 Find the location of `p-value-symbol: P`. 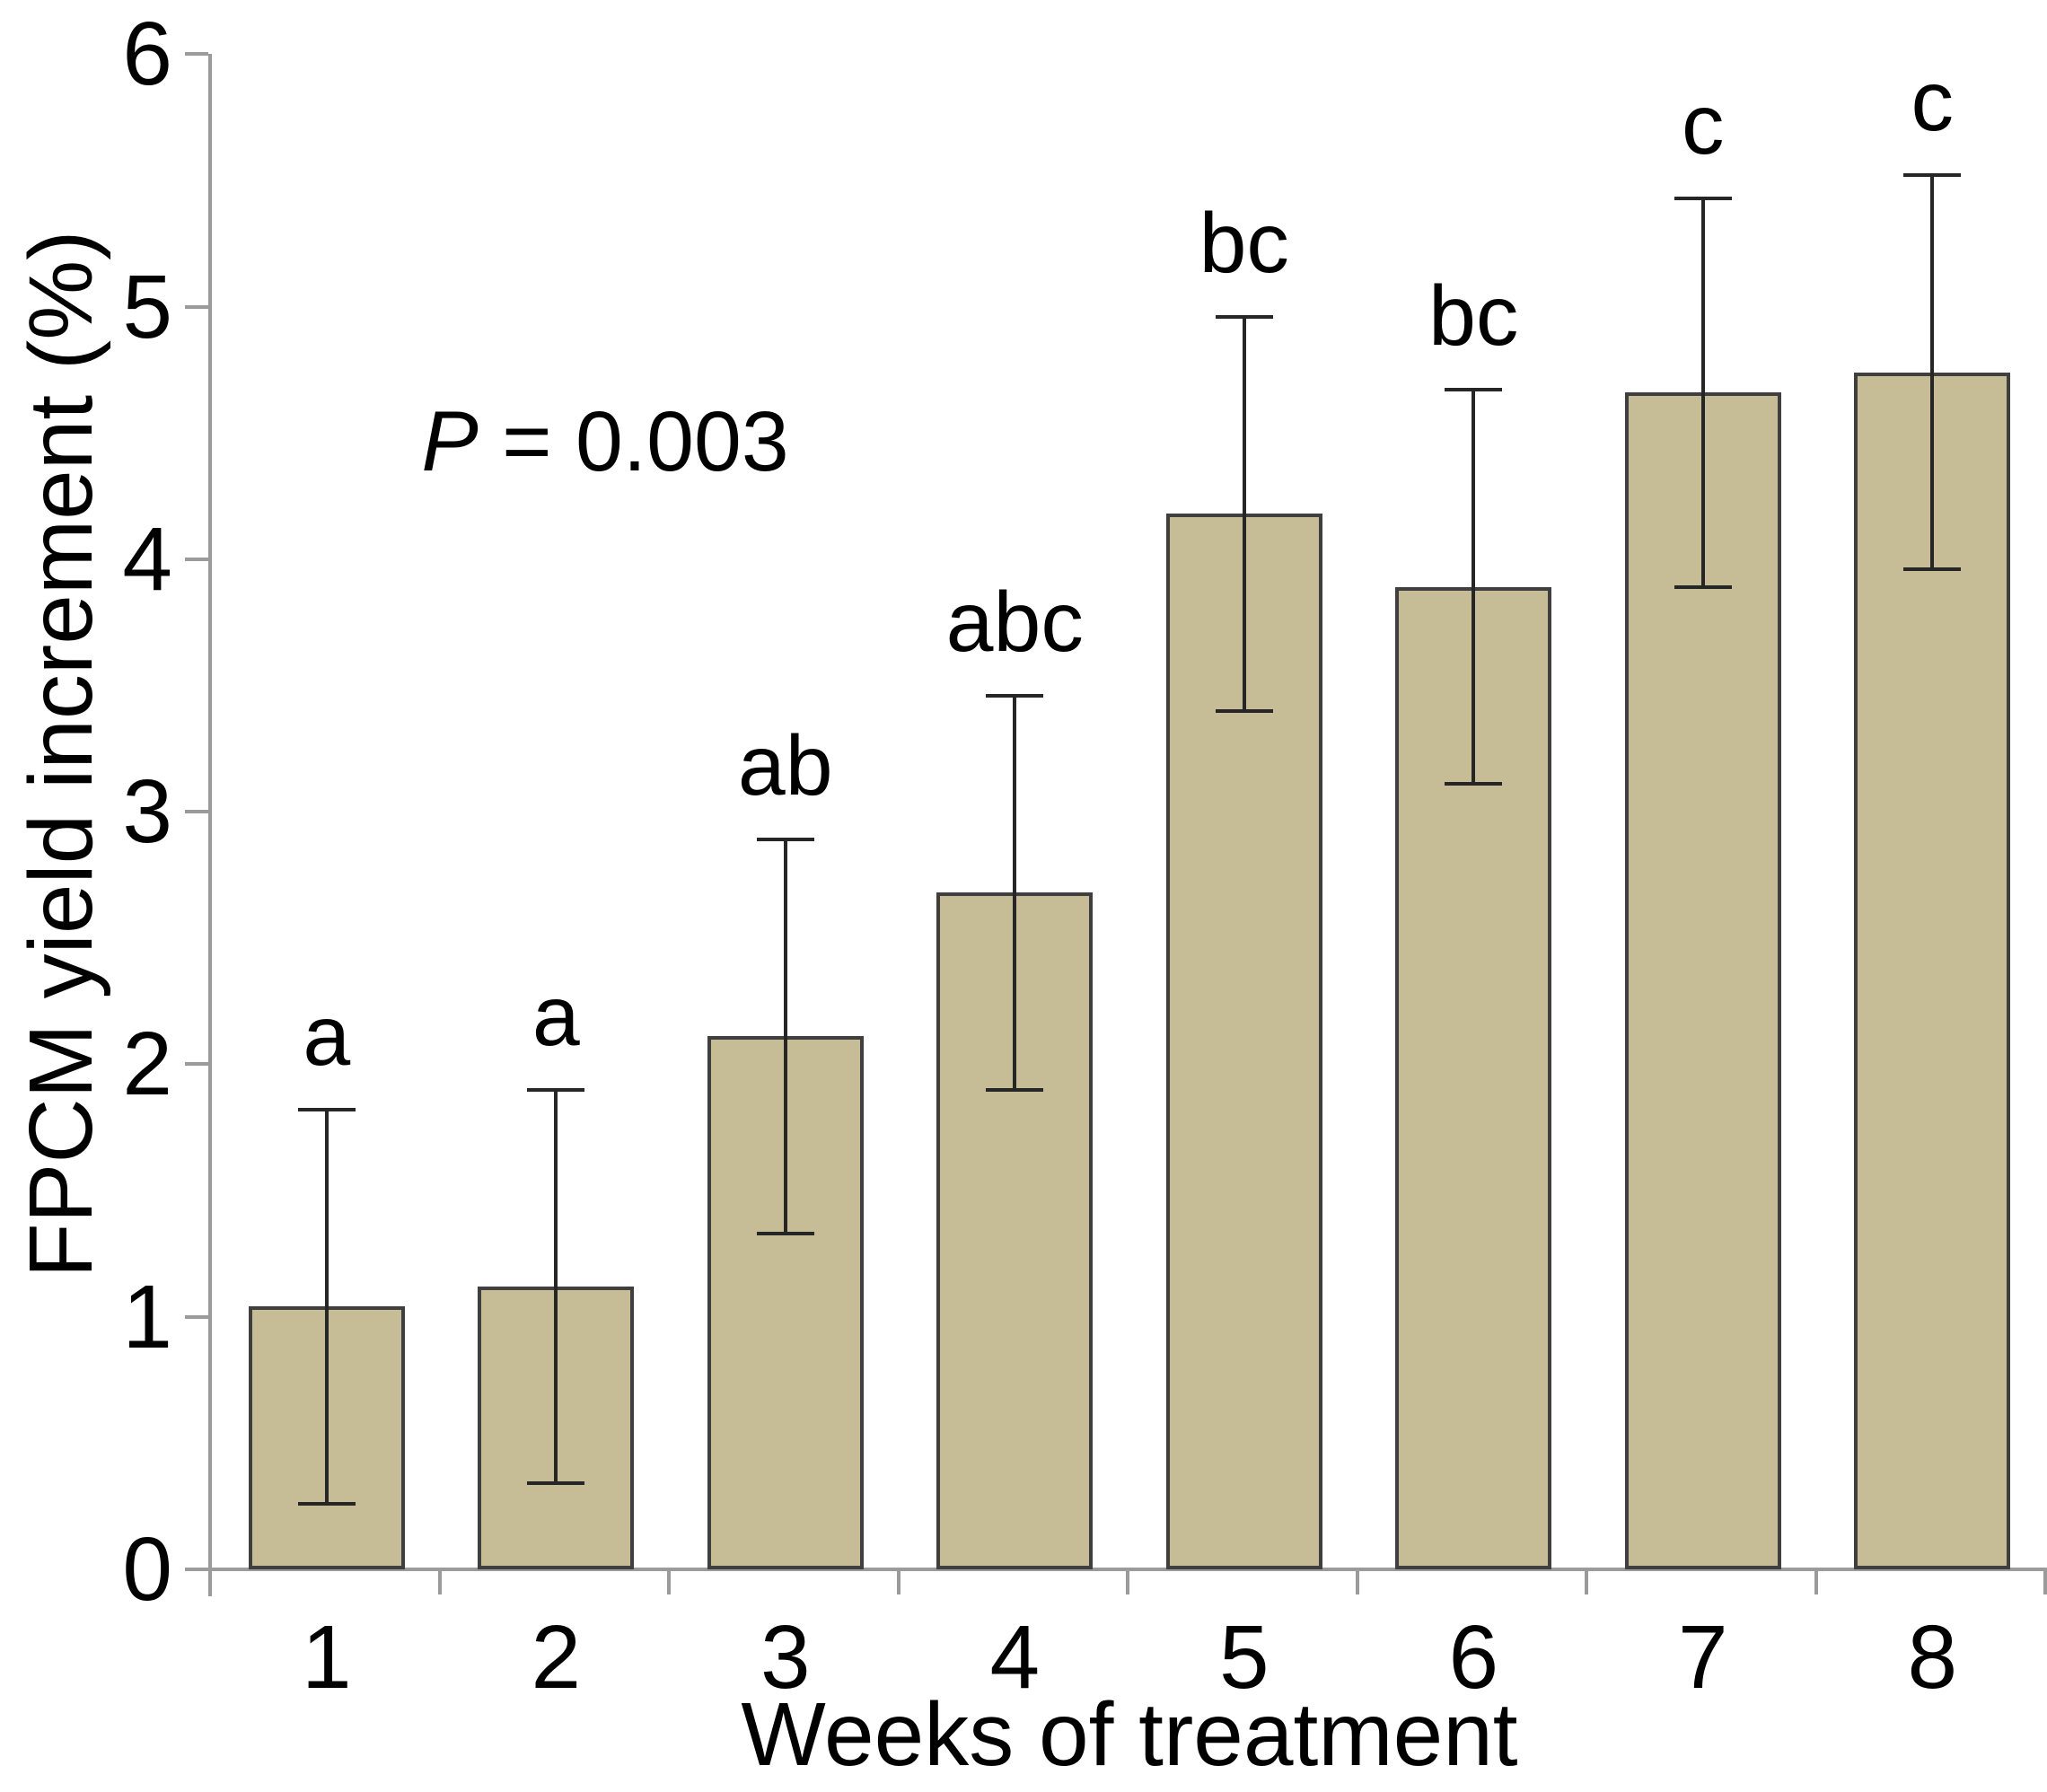

p-value-symbol: P is located at coordinates (450, 441).